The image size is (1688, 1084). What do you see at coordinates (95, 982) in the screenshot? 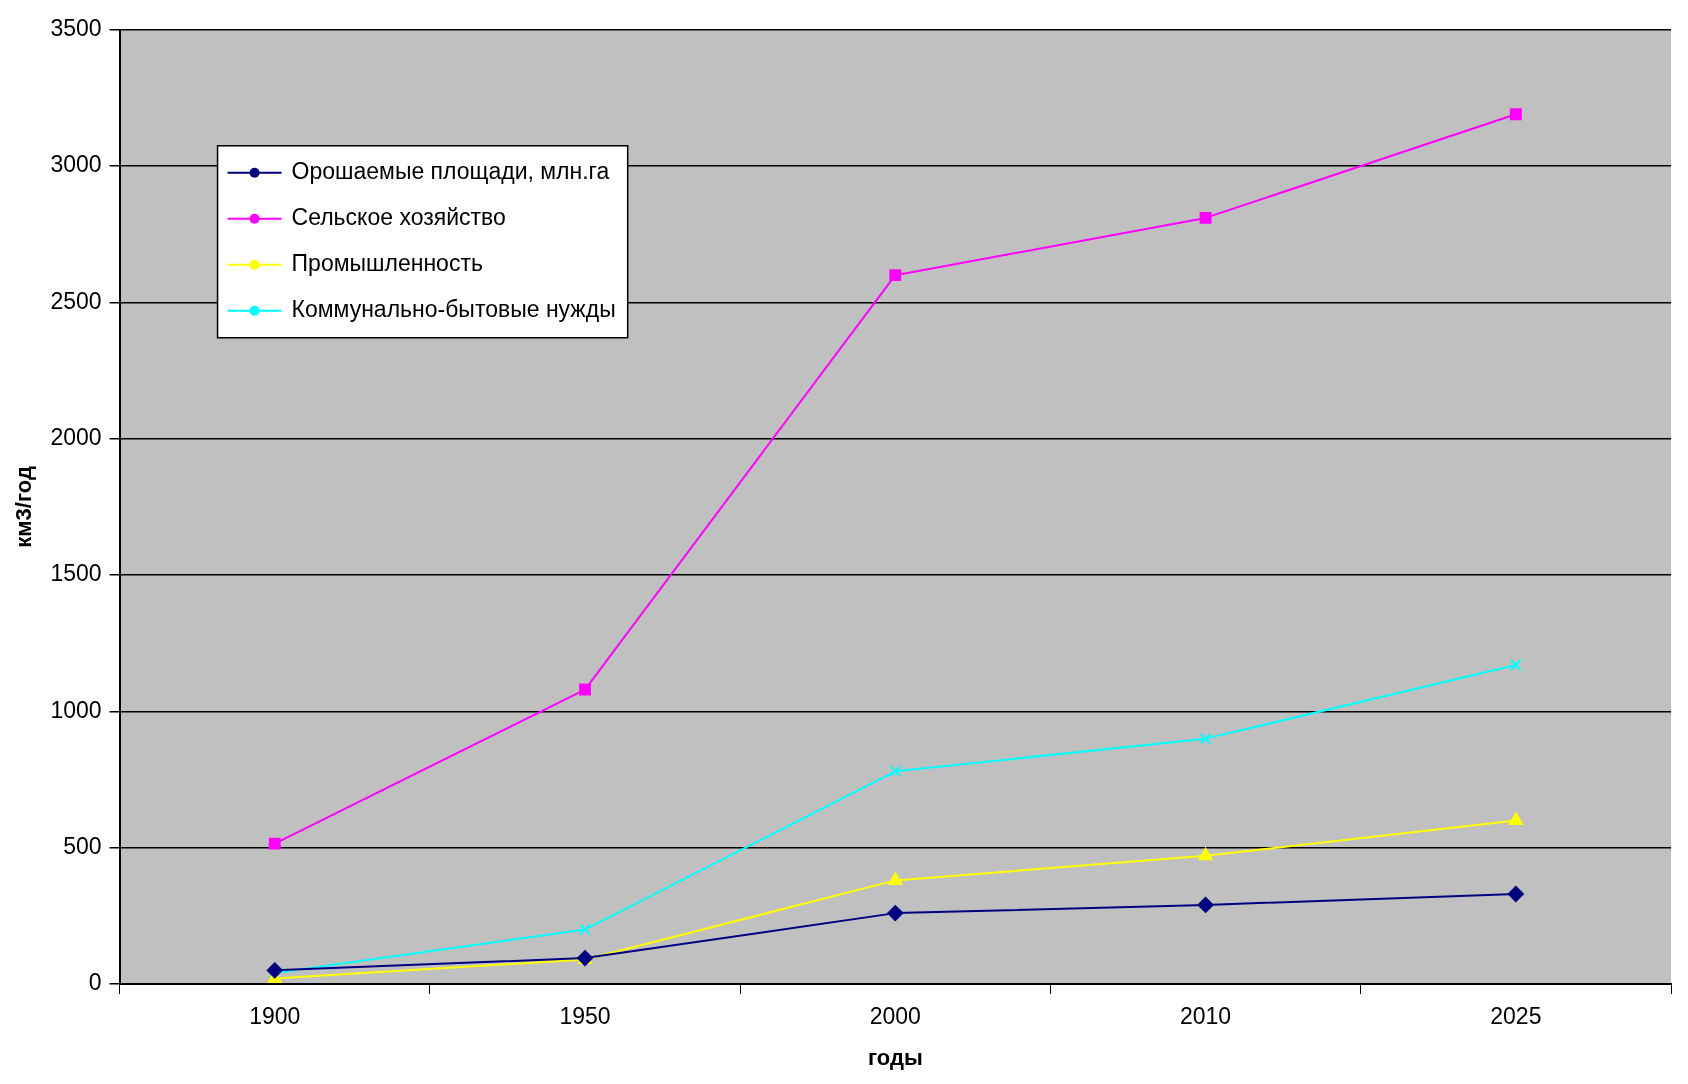
I see `y-tick-label: 0` at bounding box center [95, 982].